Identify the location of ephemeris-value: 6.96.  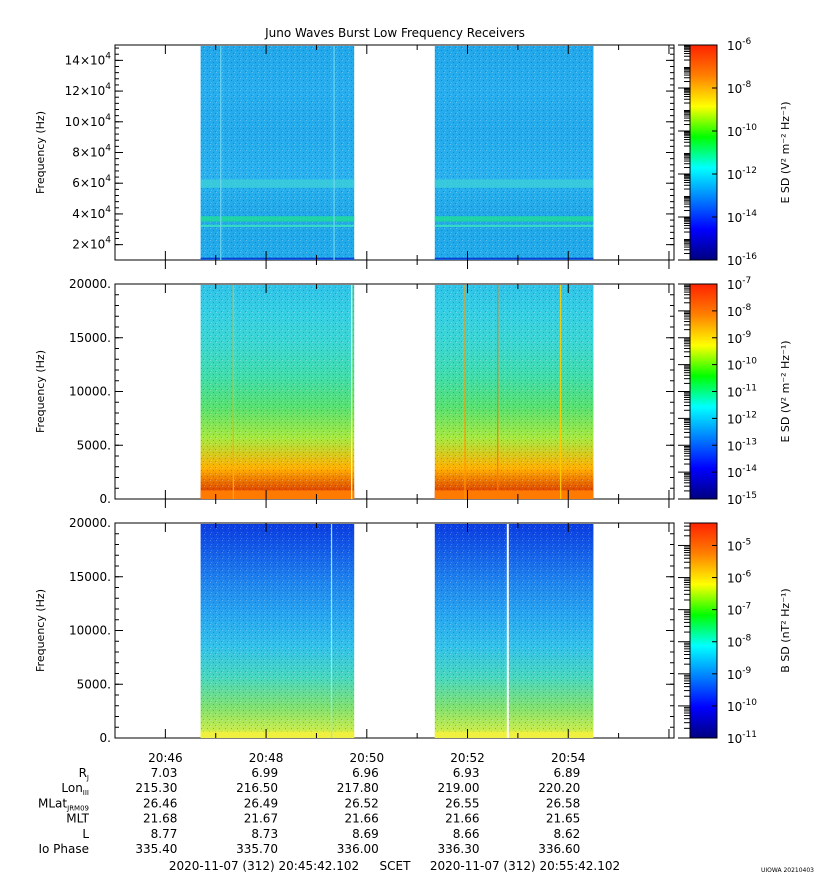
(365, 773).